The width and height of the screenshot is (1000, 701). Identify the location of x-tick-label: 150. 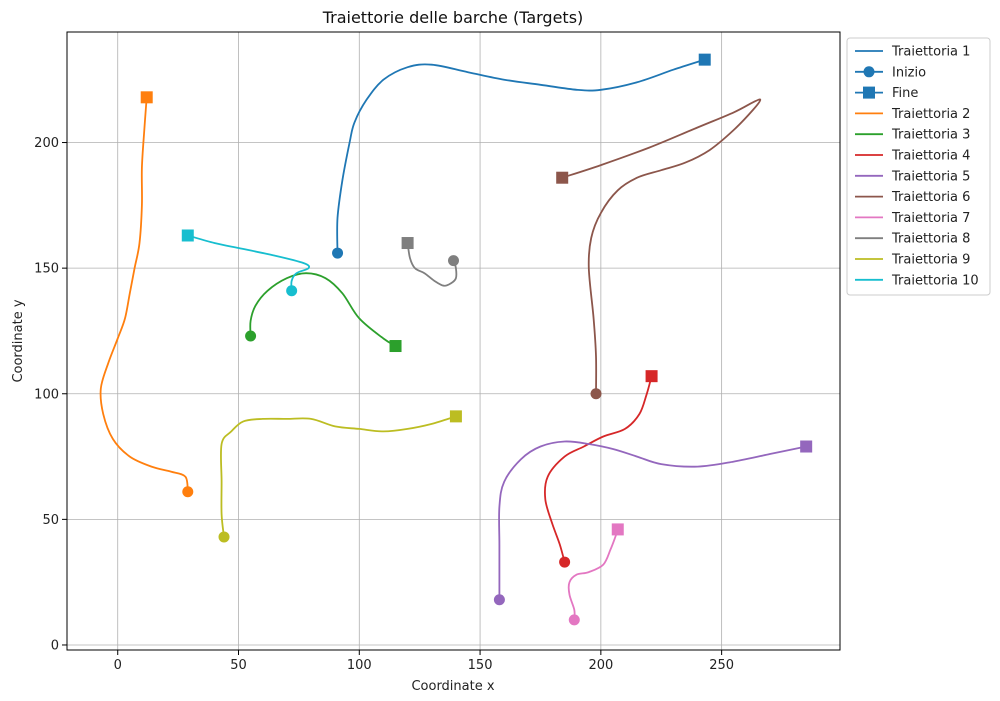
(480, 665).